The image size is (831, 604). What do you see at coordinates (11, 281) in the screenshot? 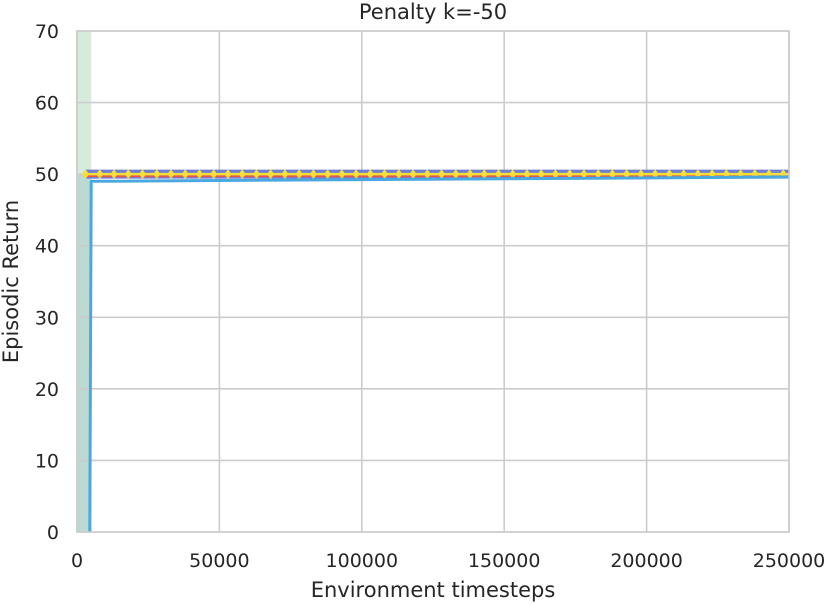
I see `y-axis-title: Episodic Return` at bounding box center [11, 281].